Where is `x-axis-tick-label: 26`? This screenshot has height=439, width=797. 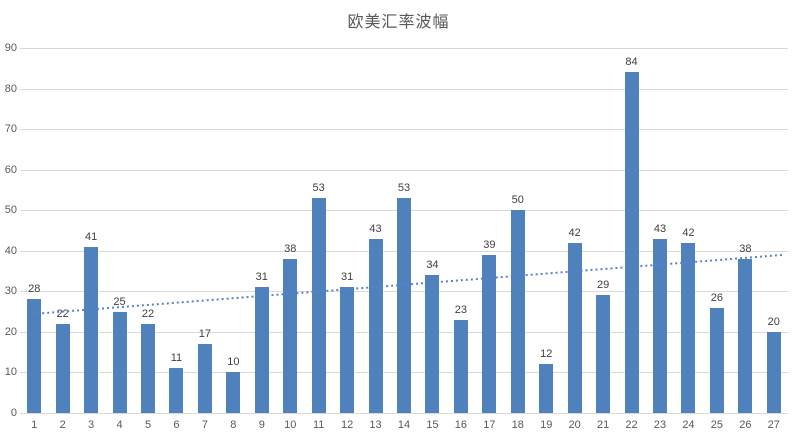
x-axis-tick-label: 26 is located at coordinates (745, 425).